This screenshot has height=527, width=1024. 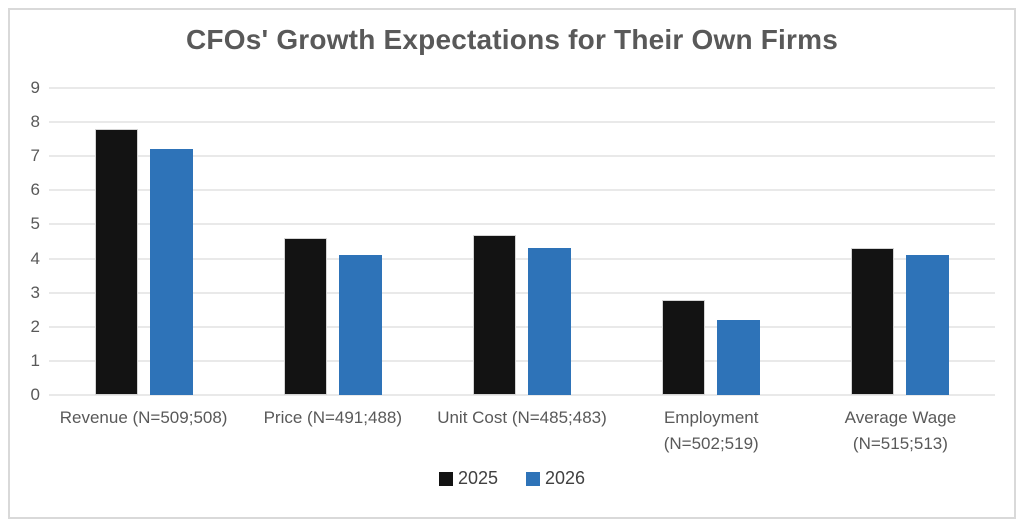 What do you see at coordinates (711, 430) in the screenshot?
I see `x-category-label: Employment (N=502;519)` at bounding box center [711, 430].